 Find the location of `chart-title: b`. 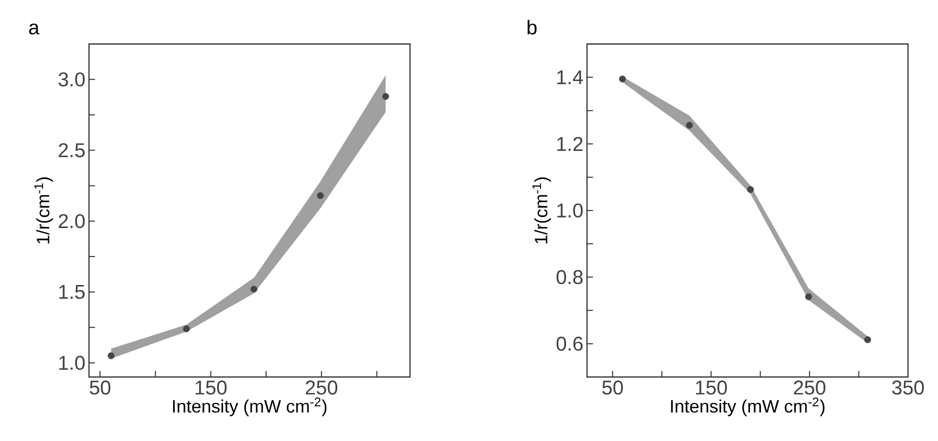

chart-title: b is located at coordinates (532, 27).